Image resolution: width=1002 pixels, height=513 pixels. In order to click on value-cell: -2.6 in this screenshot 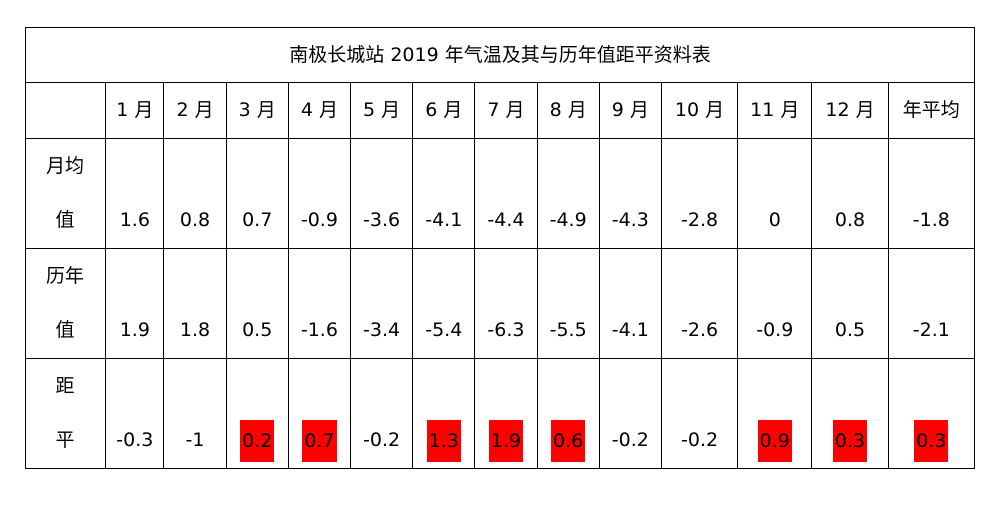, I will do `click(699, 303)`.